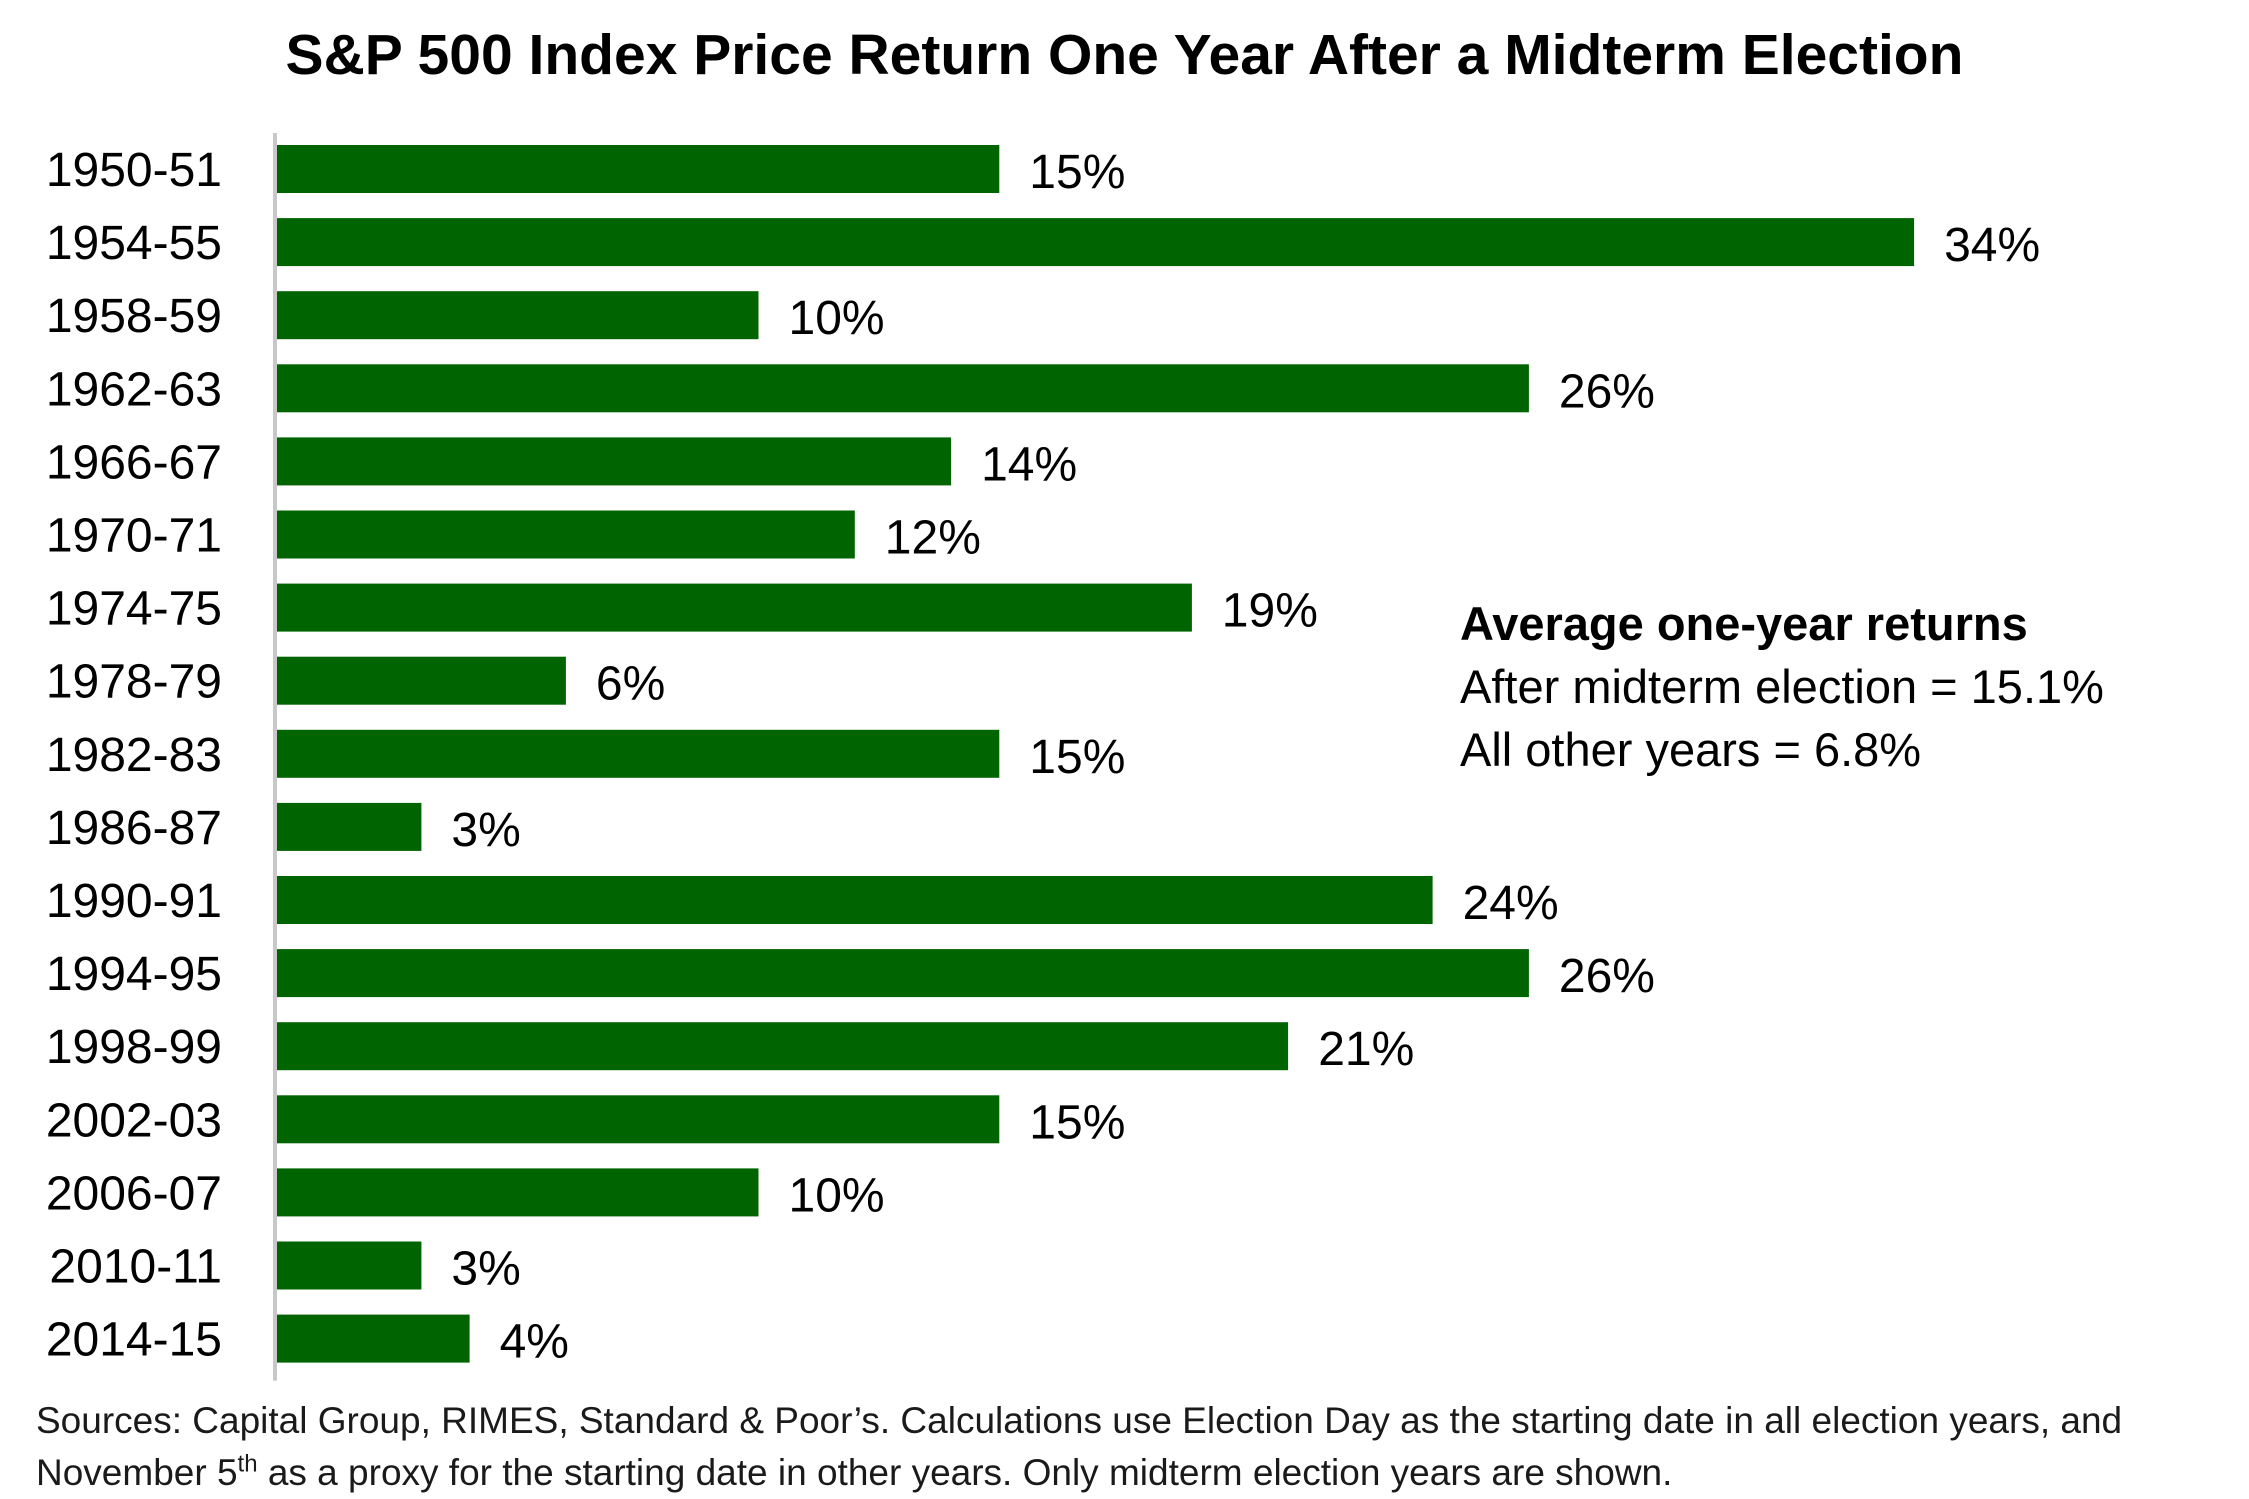  Describe the element at coordinates (1607, 391) in the screenshot. I see `value-label-1962-63: 26%` at that location.